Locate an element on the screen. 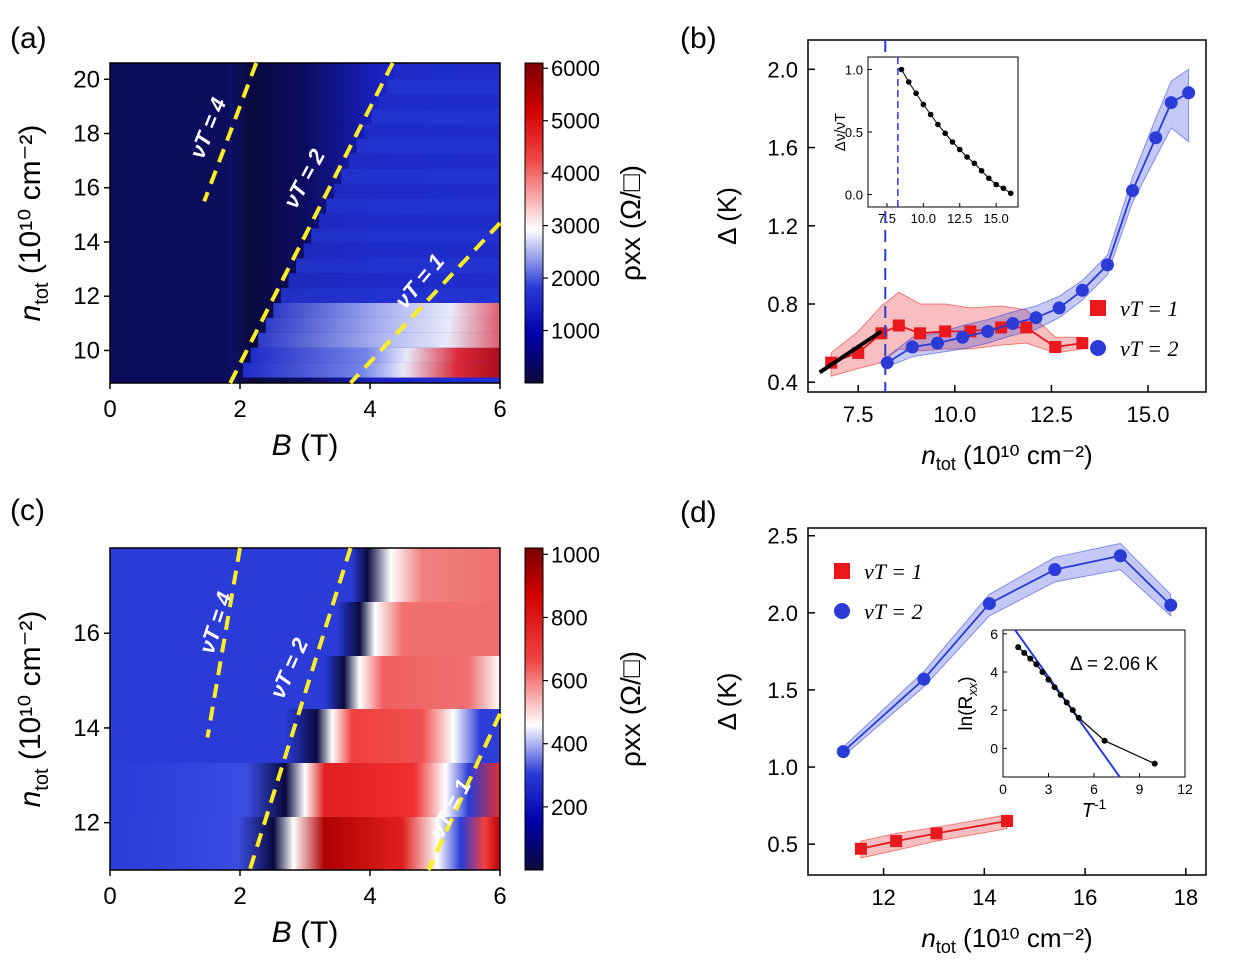 This screenshot has width=1246, height=968. d-inset-ylabel: ln(Rxx) is located at coordinates (968, 703).